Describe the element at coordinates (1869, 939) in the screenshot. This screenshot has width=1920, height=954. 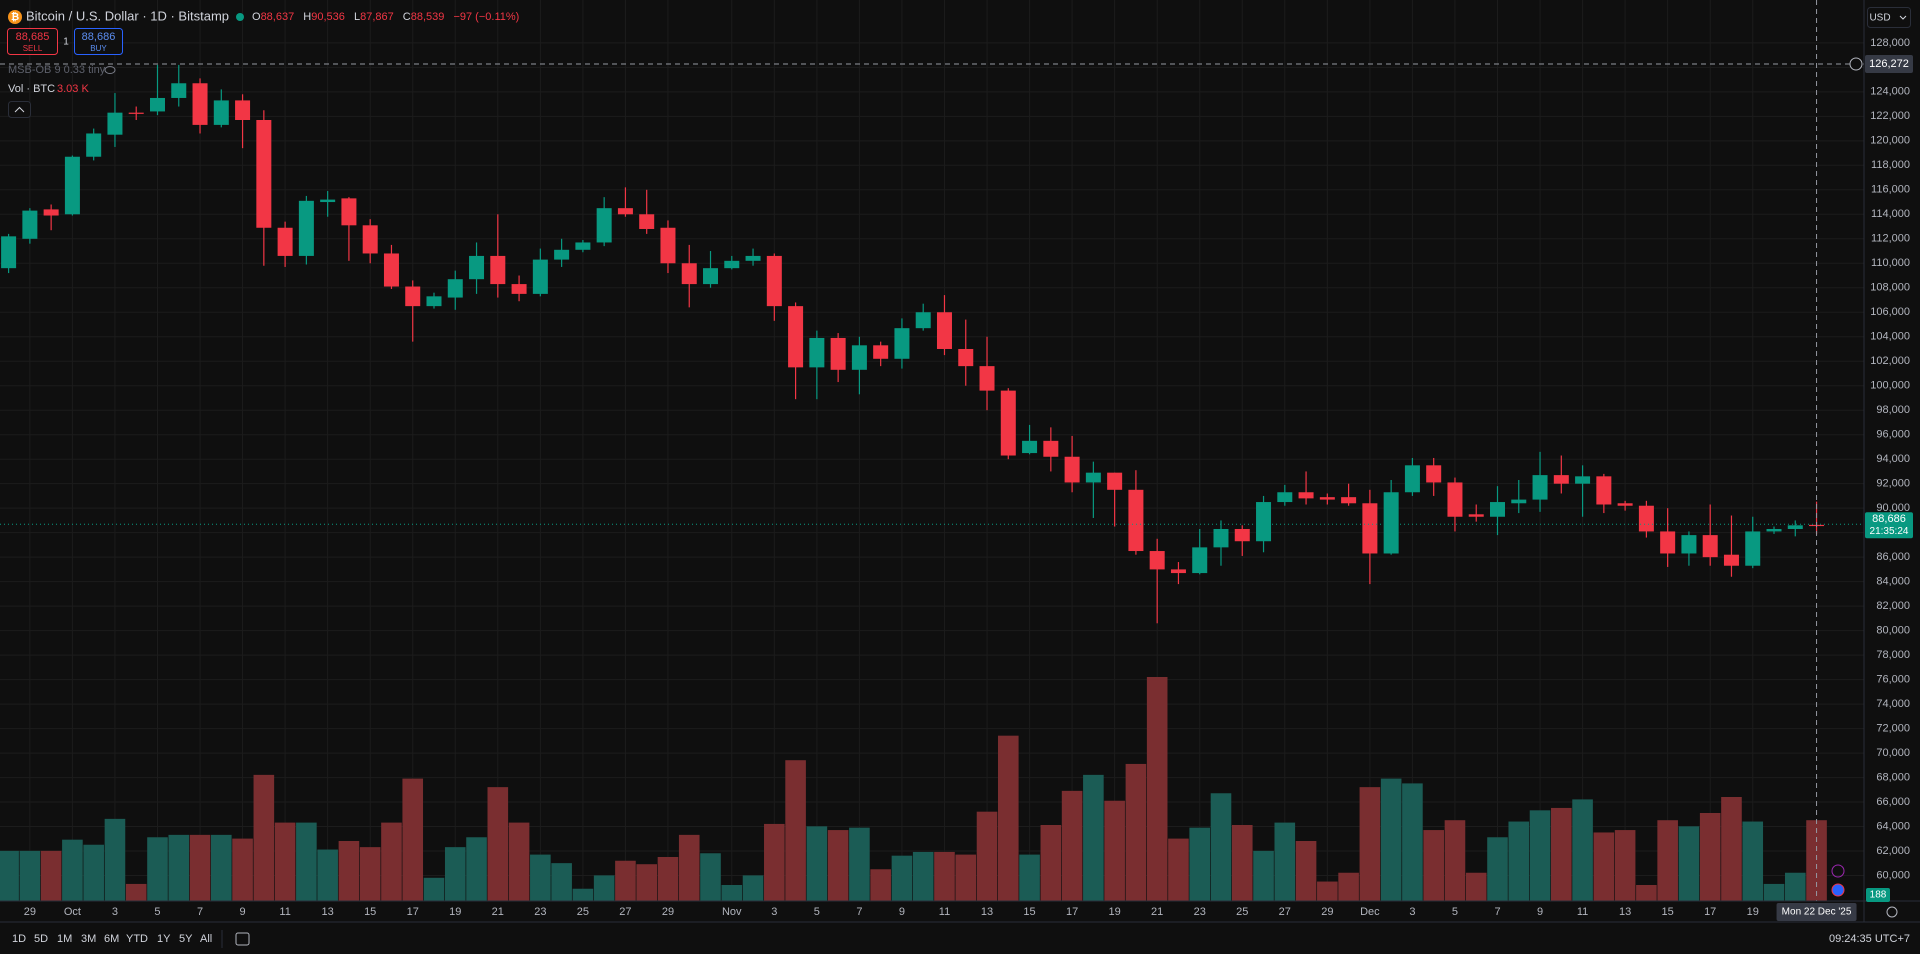
I see `clock: 09:24:35 UTC+7` at that location.